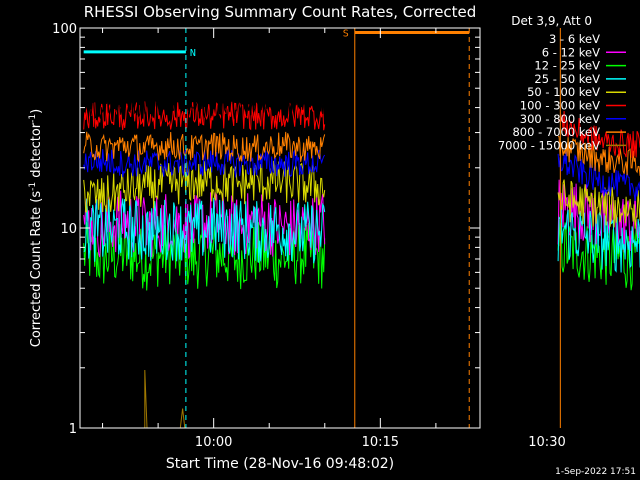 This screenshot has height=480, width=640. I want to click on y-axis-label: Corrected Count Rate (s-1 detector-1), so click(36, 228).